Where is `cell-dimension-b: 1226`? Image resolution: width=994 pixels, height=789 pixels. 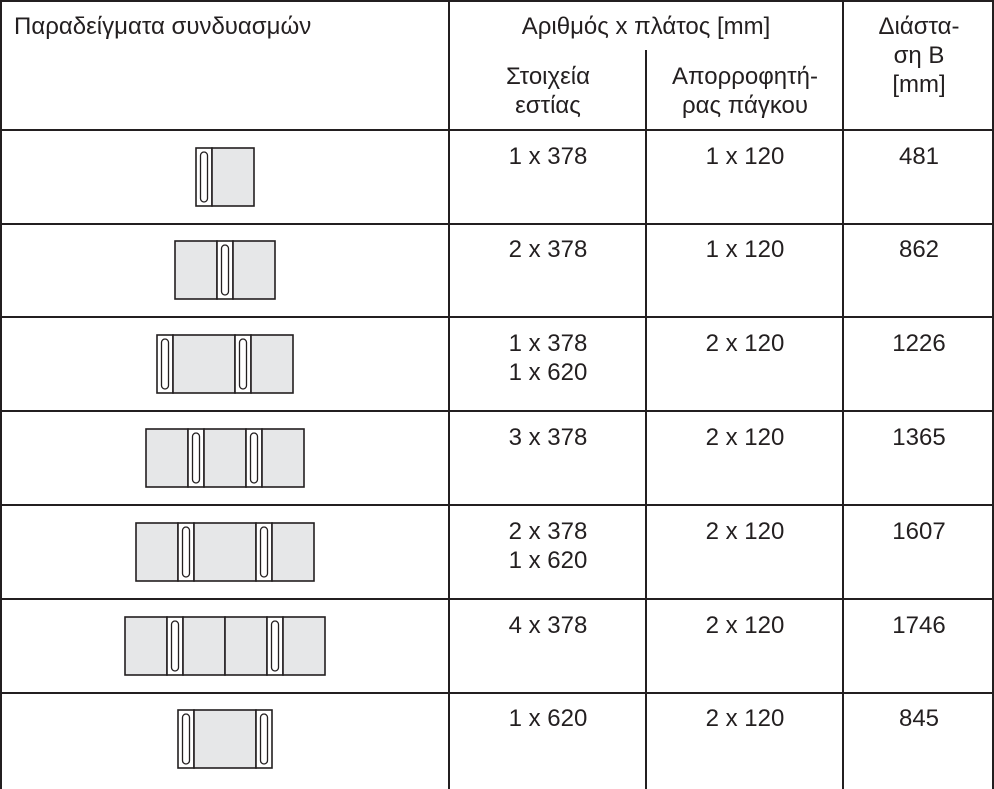 cell-dimension-b: 1226 is located at coordinates (919, 343).